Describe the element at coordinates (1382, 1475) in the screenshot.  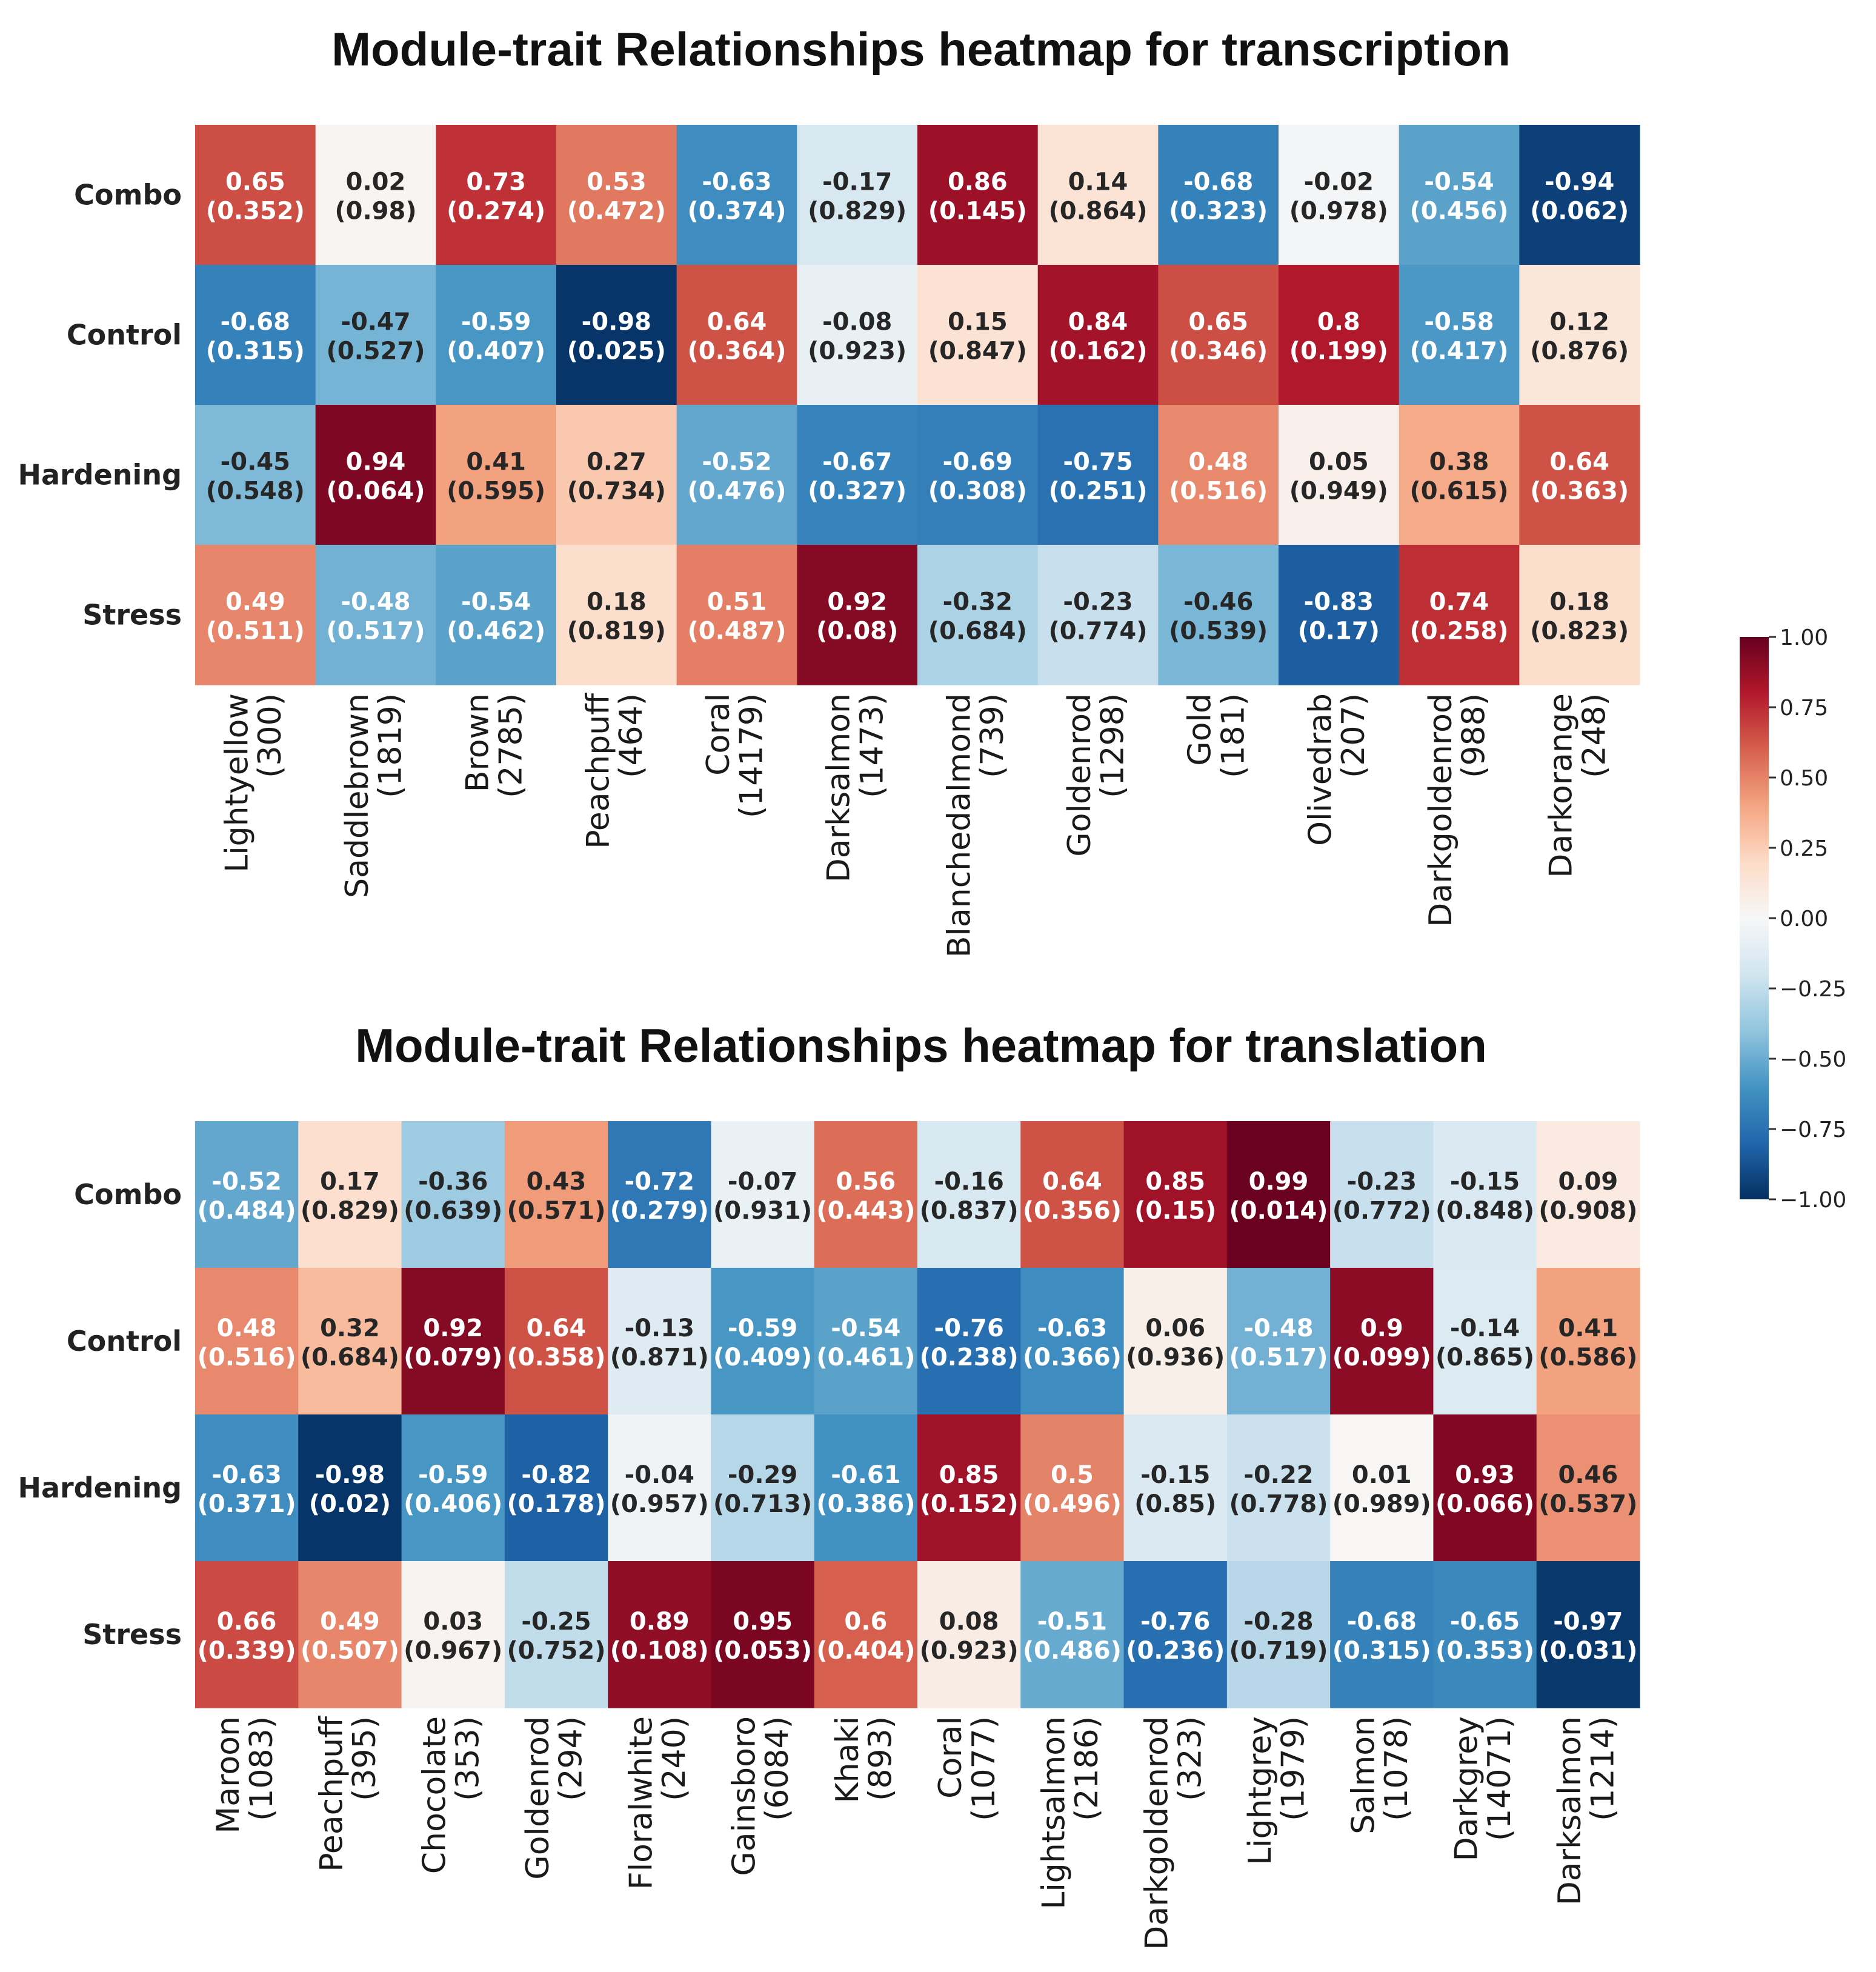
I see `cell-value-label: 0.01` at that location.